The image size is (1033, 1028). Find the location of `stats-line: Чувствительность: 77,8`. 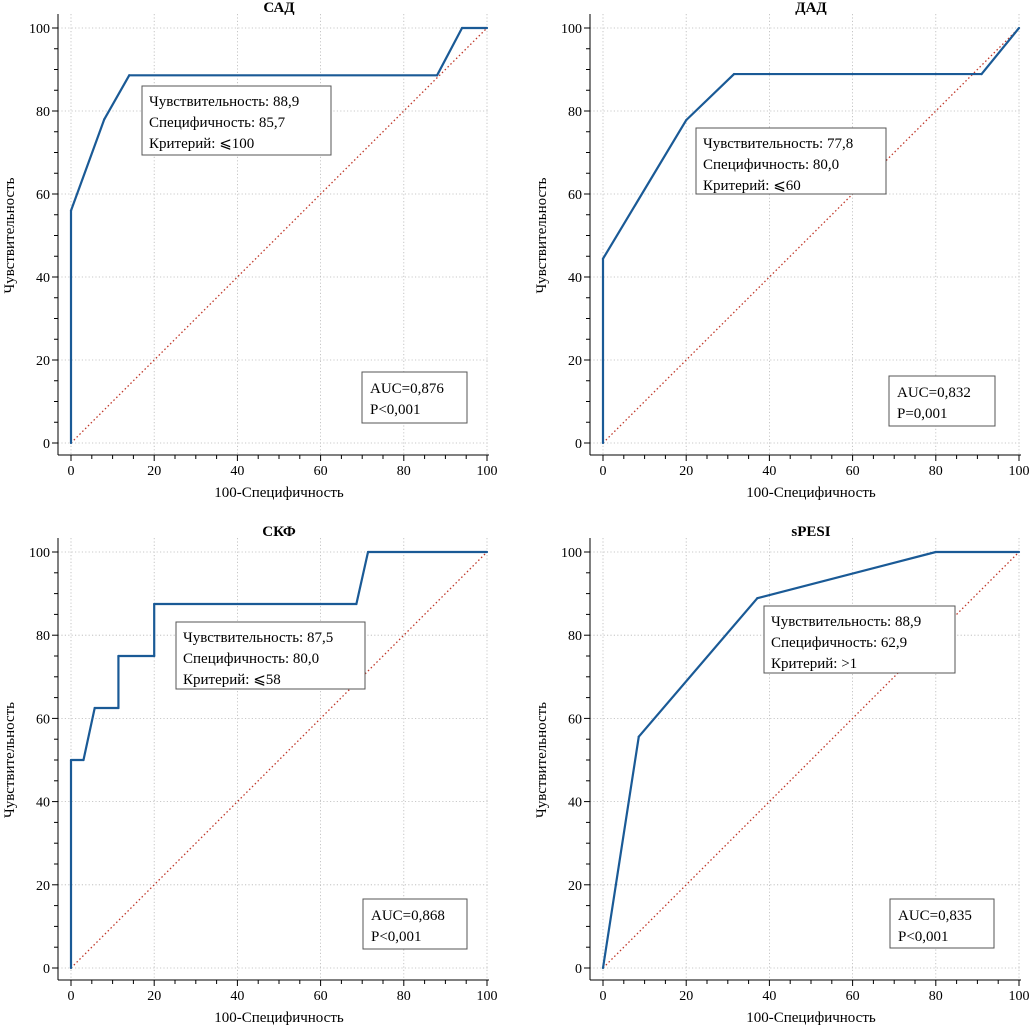

stats-line: Чувствительность: 77,8 is located at coordinates (778, 144).